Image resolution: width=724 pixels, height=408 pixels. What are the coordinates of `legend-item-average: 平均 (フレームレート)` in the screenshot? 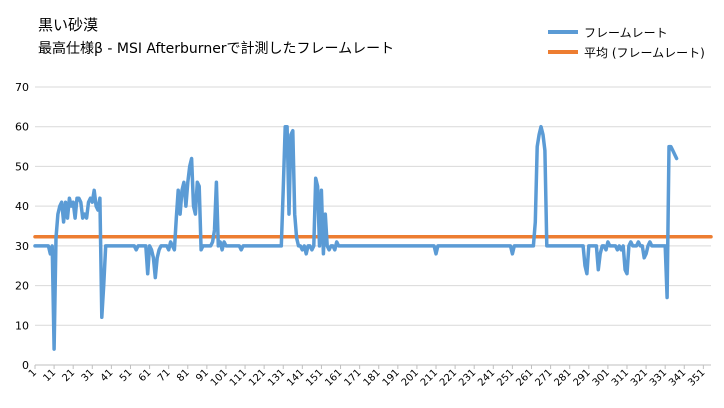 It's located at (626, 52).